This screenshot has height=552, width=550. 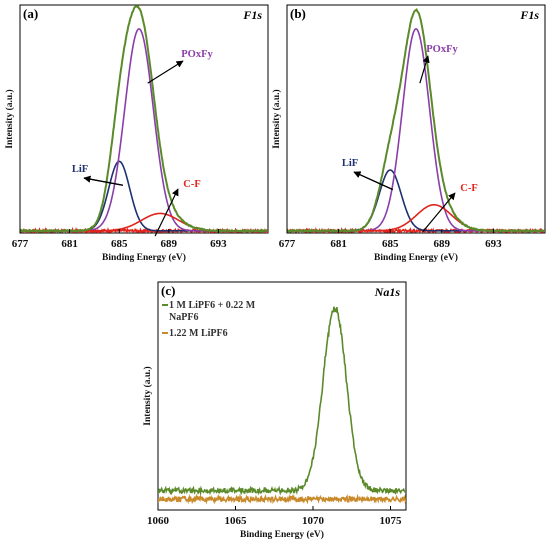 What do you see at coordinates (198, 333) in the screenshot?
I see `legend-label: 1.22 M LiPF6` at bounding box center [198, 333].